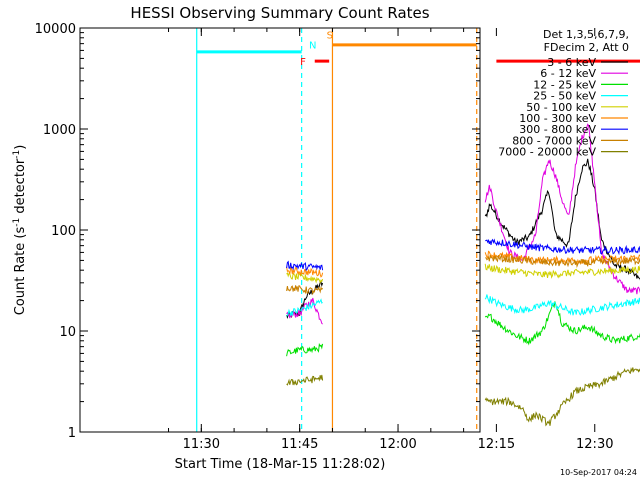  Describe the element at coordinates (280, 464) in the screenshot. I see `x-axis-label: Start Time (18-Mar-15 11:28:02)` at that location.